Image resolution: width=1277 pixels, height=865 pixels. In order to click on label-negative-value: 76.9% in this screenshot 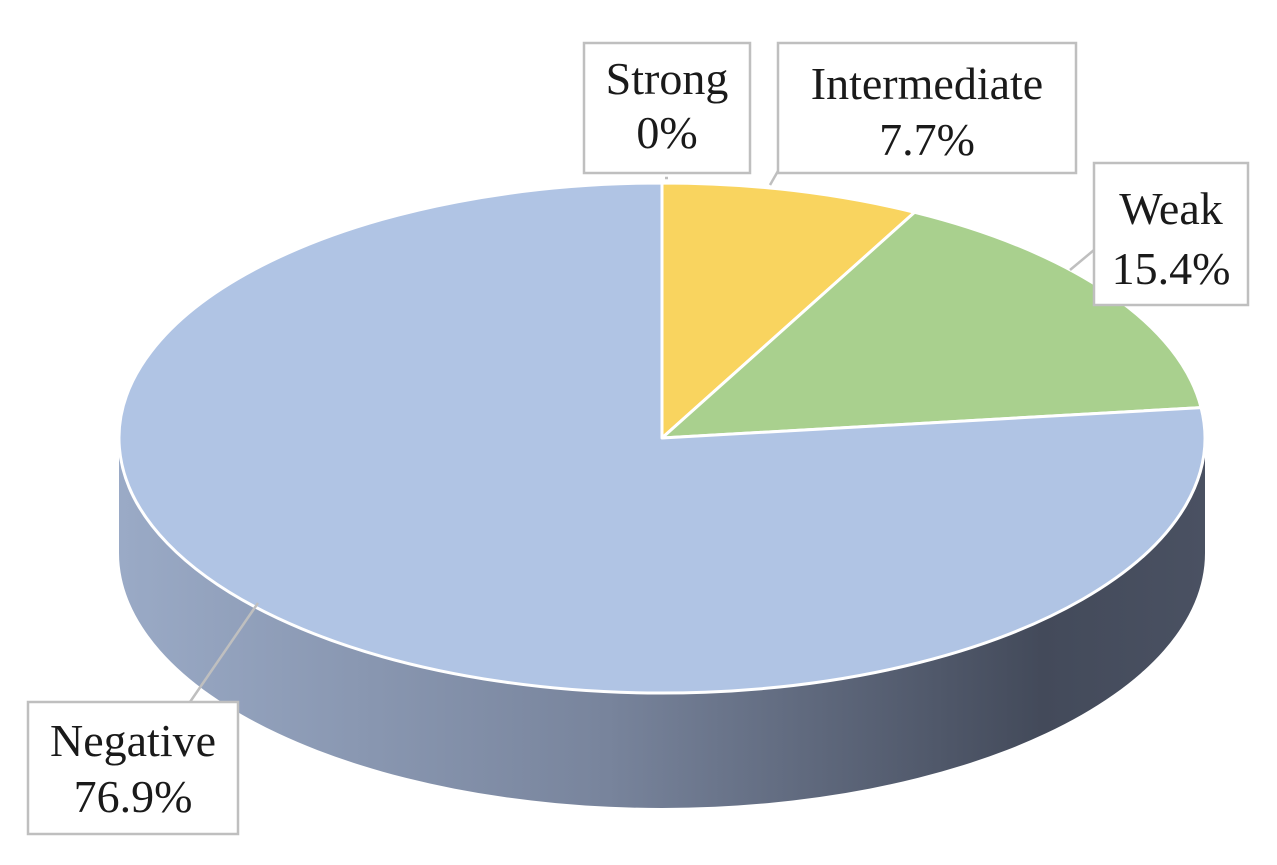, I will do `click(133, 796)`.